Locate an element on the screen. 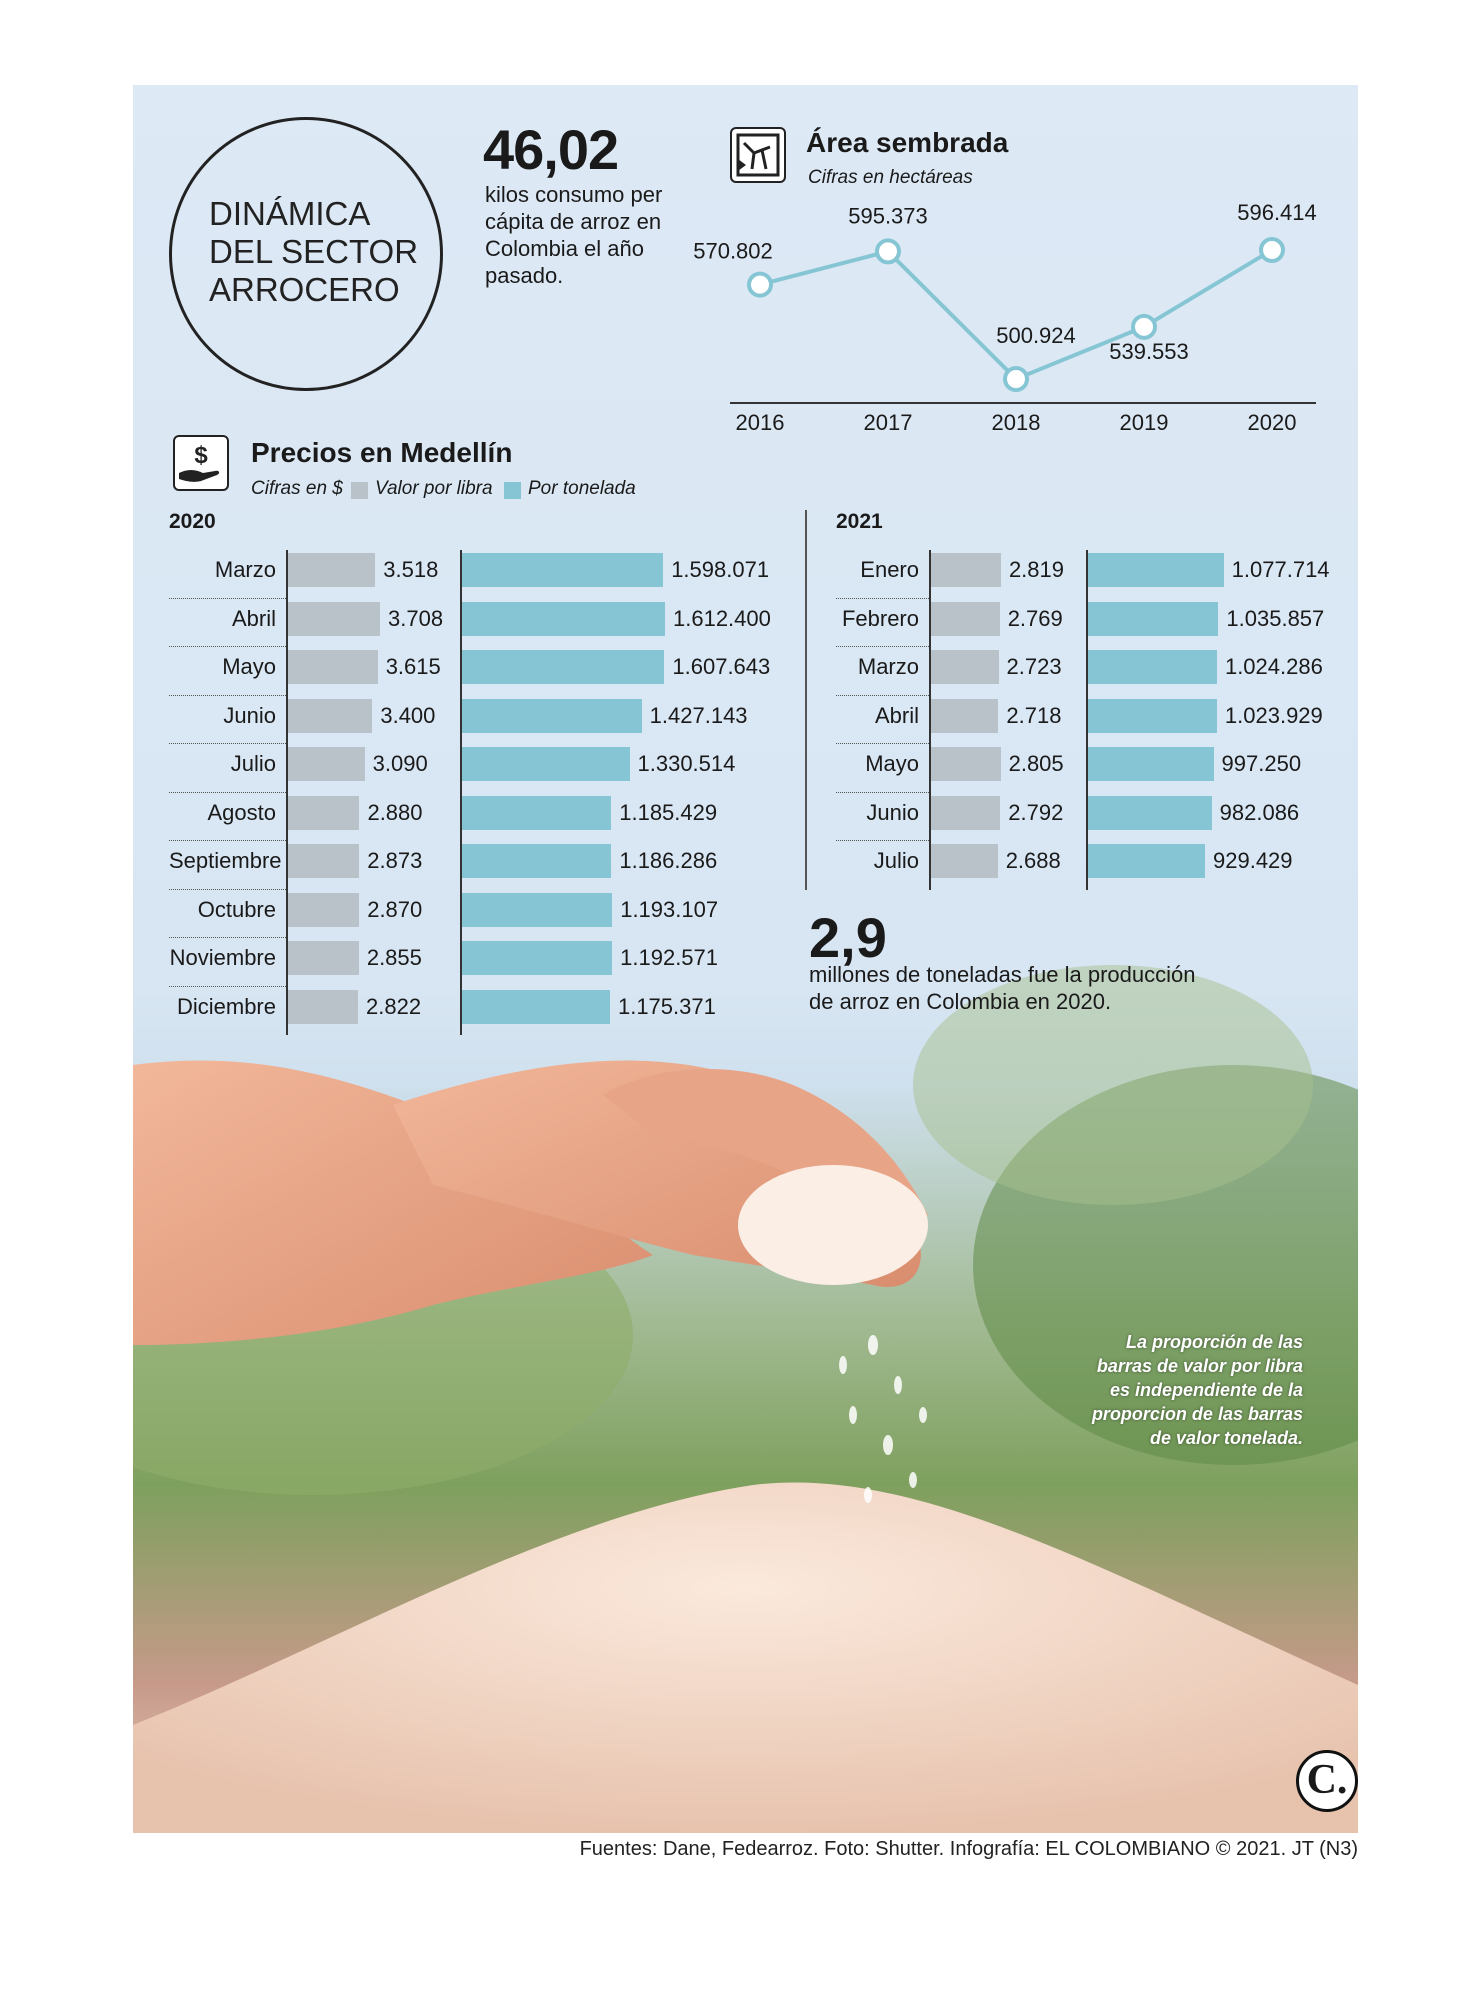 This screenshot has width=1465, height=2000. libra-value: 2.880 is located at coordinates (395, 812).